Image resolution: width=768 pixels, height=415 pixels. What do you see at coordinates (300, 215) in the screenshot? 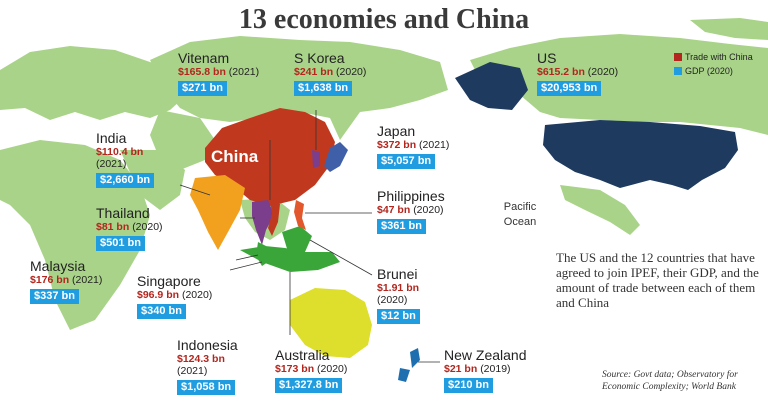
I see `philippines-shape` at bounding box center [300, 215].